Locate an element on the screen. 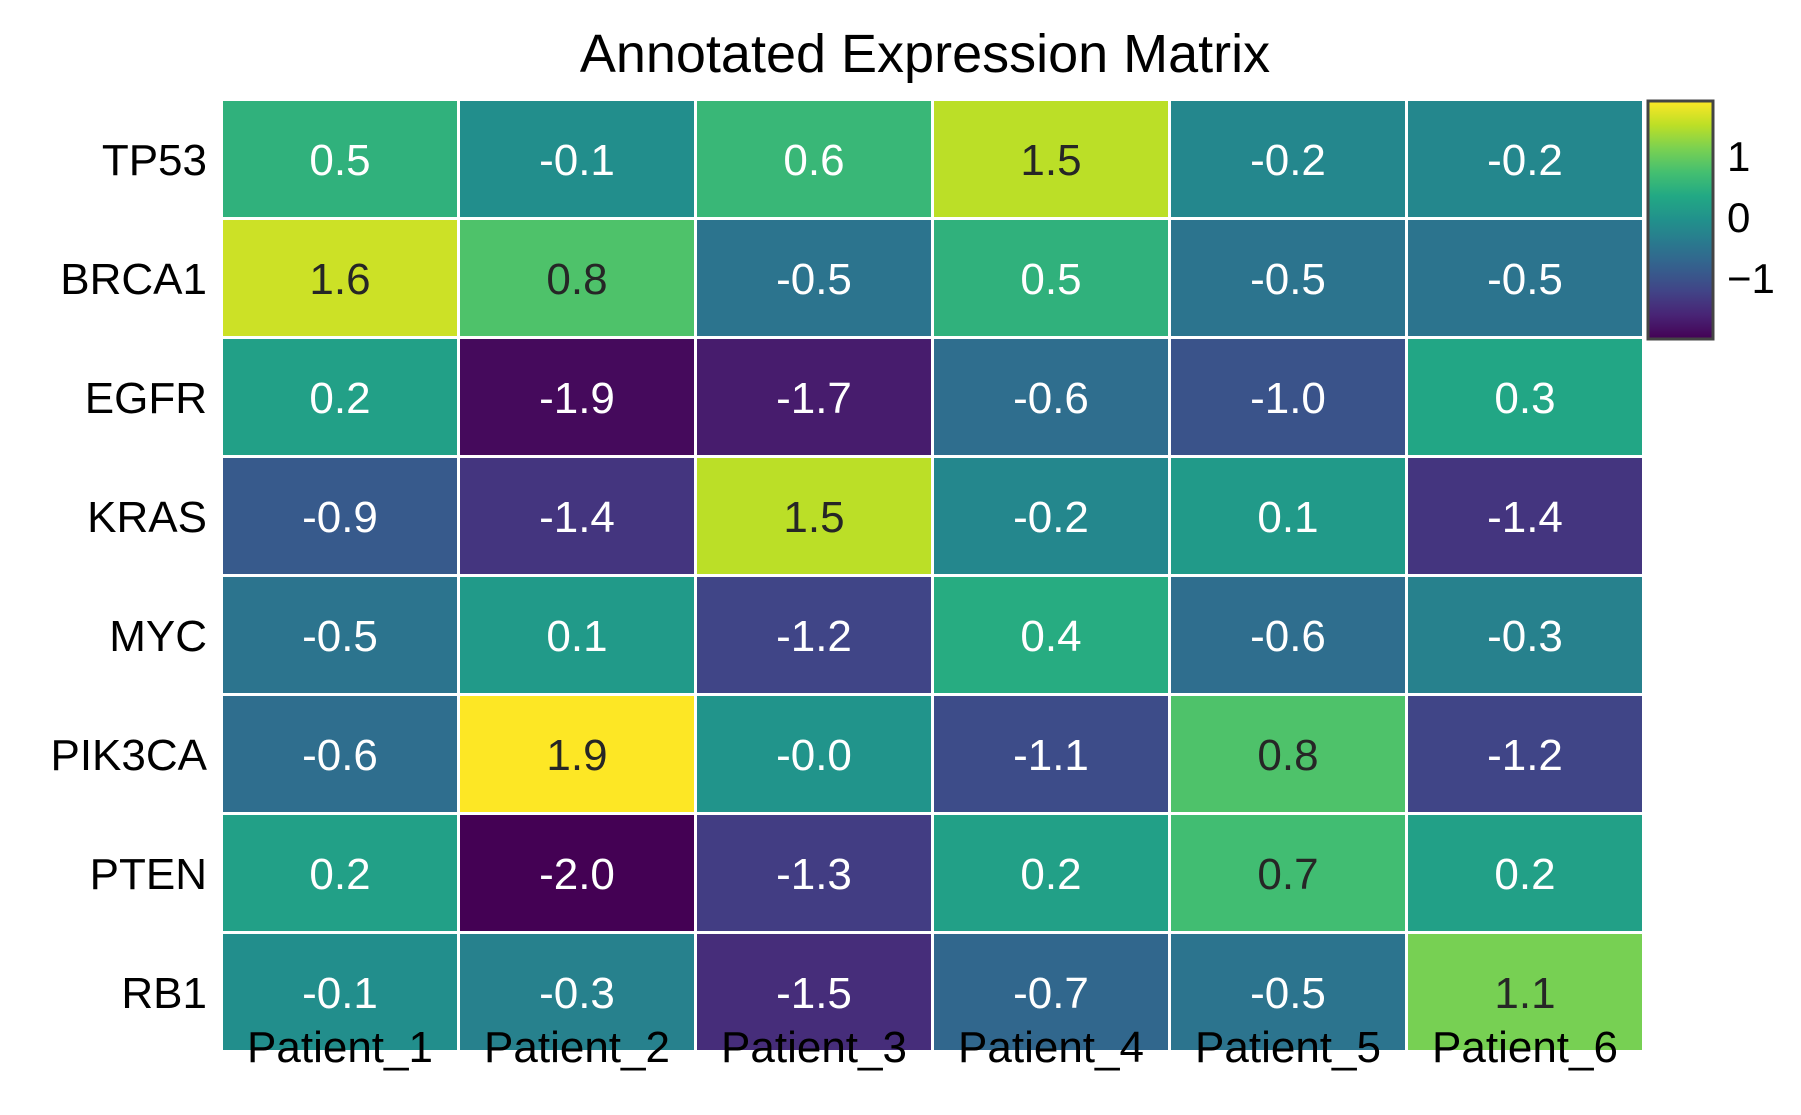  cell-value-label: 0.3 is located at coordinates (1524, 398).